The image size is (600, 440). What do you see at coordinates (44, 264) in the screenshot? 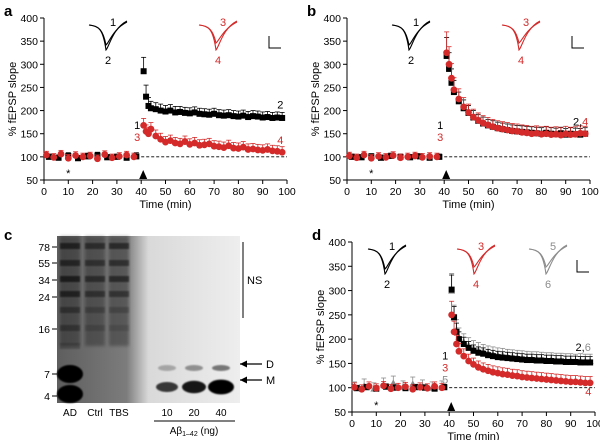
I see `mw-label-55: 55` at bounding box center [44, 264].